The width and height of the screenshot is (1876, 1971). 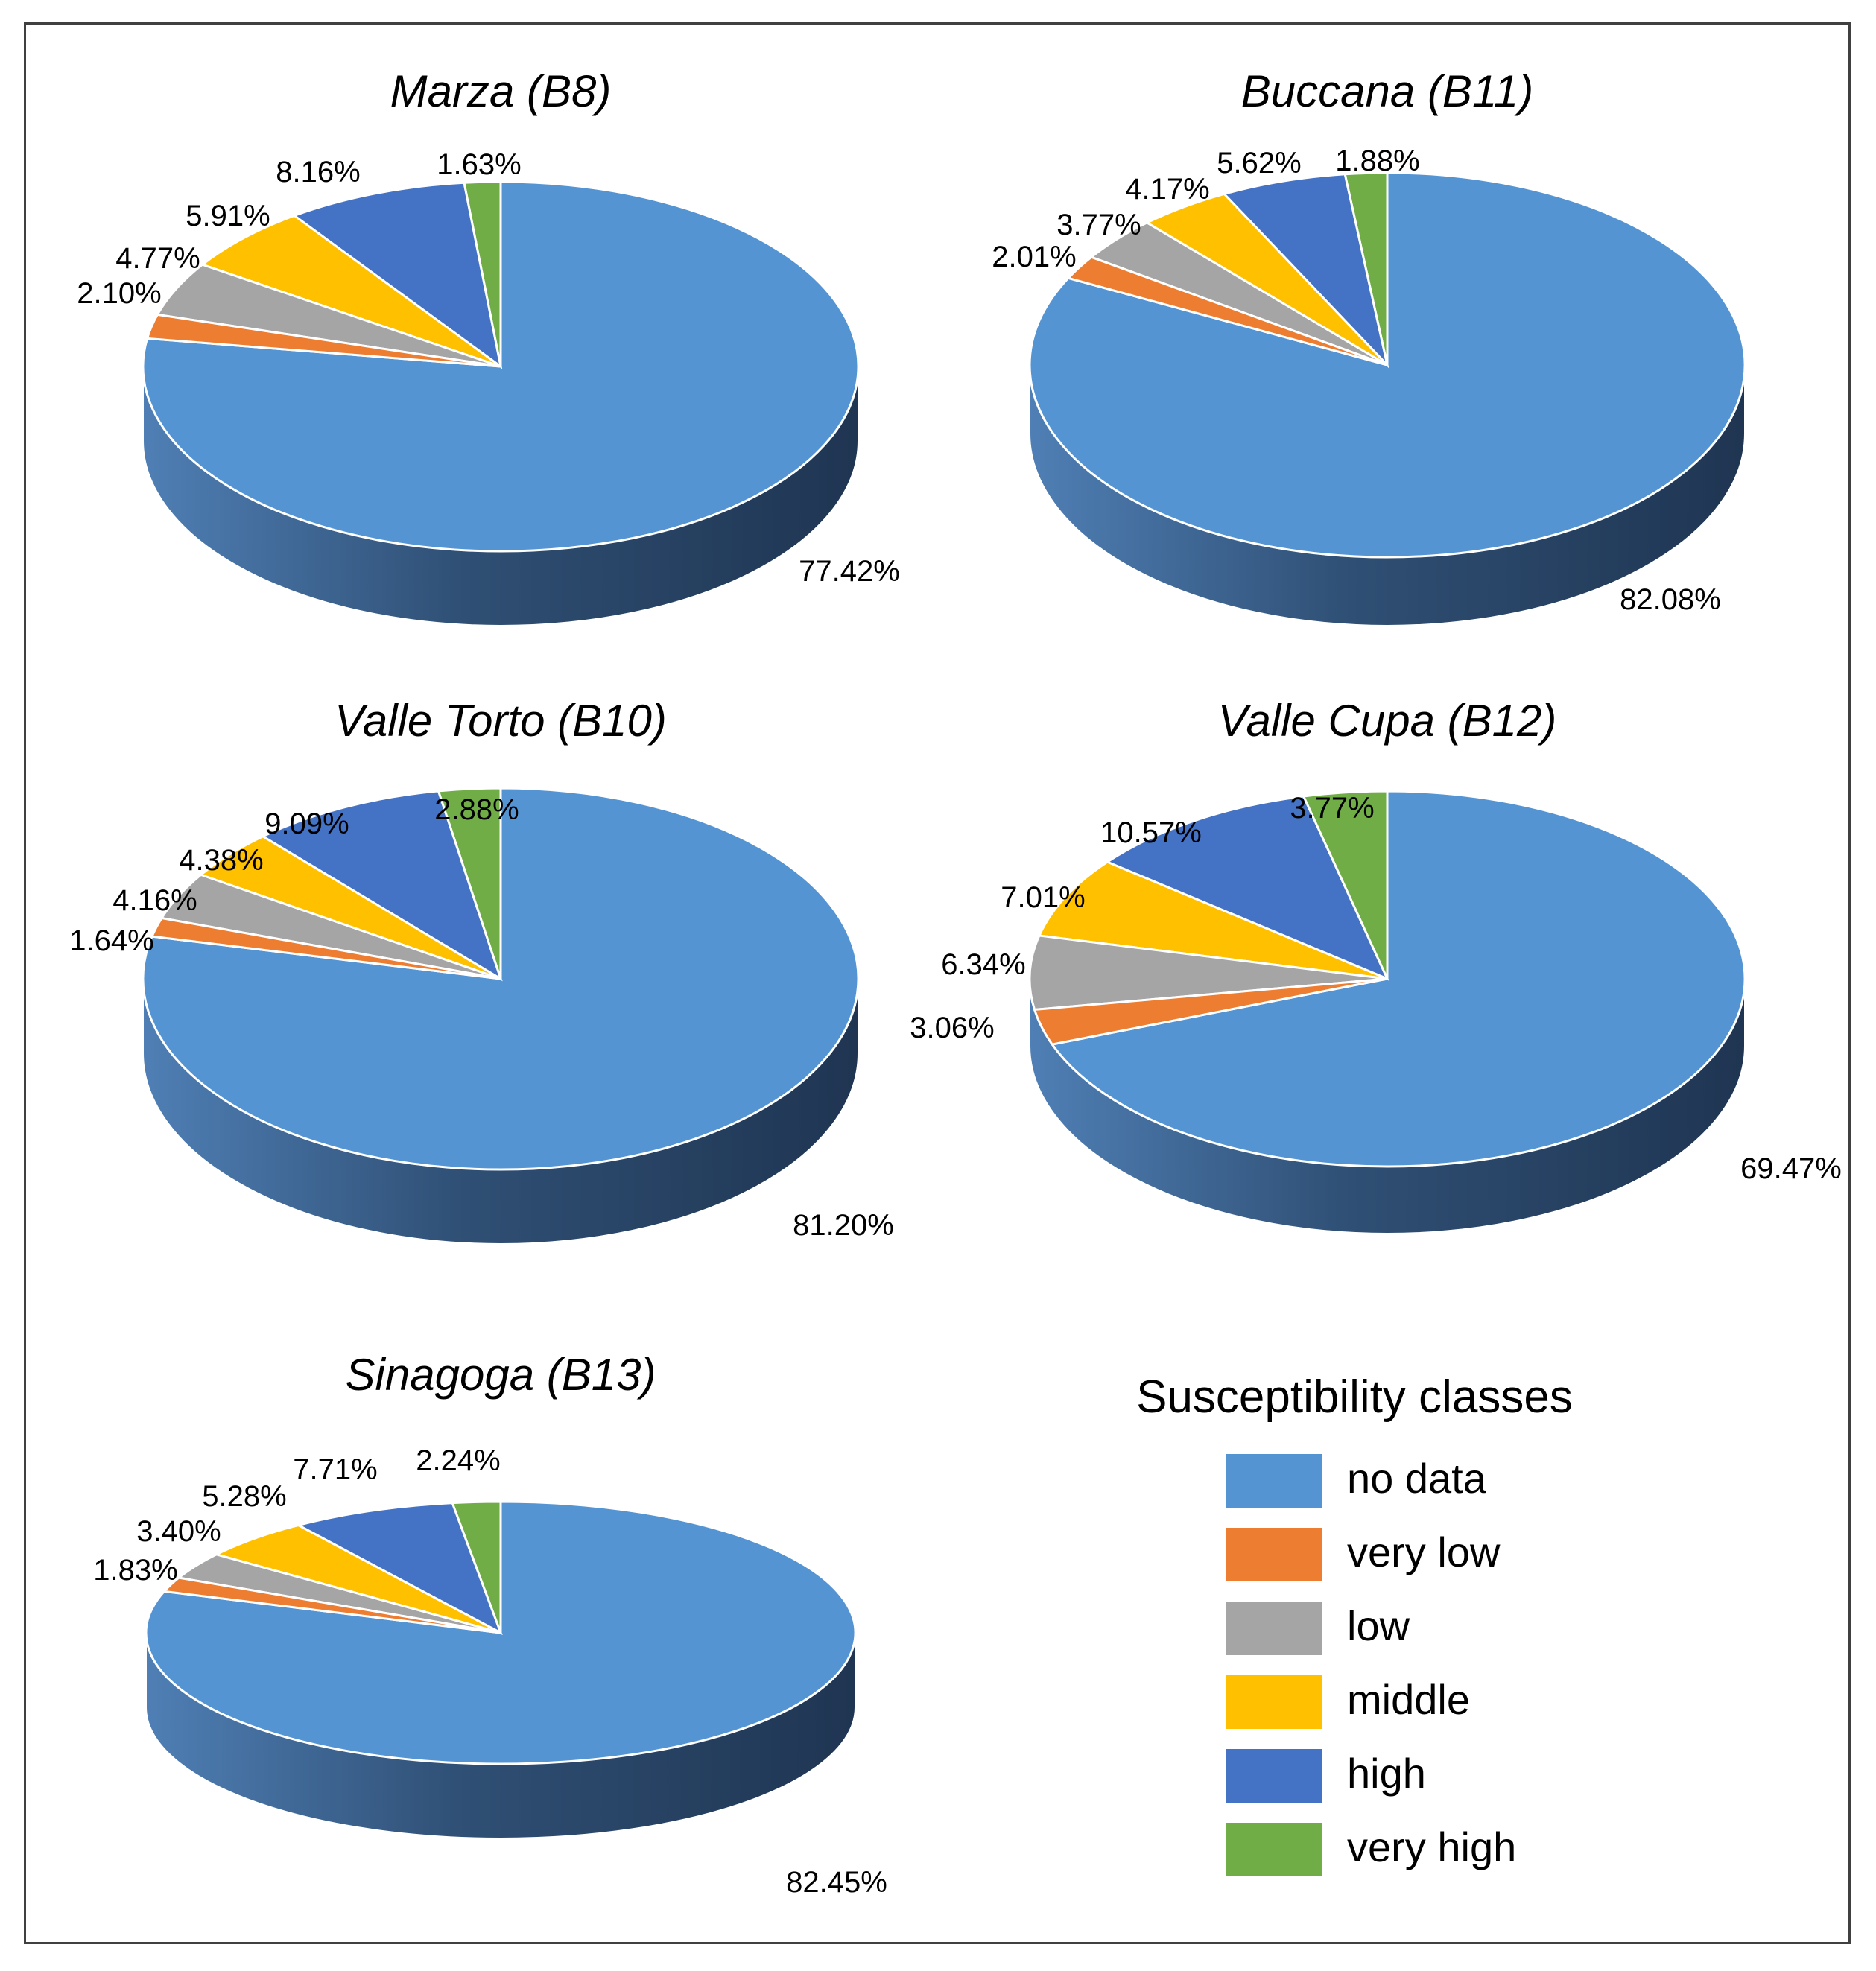 I want to click on data-label-very-low: 2.10%, so click(x=119, y=294).